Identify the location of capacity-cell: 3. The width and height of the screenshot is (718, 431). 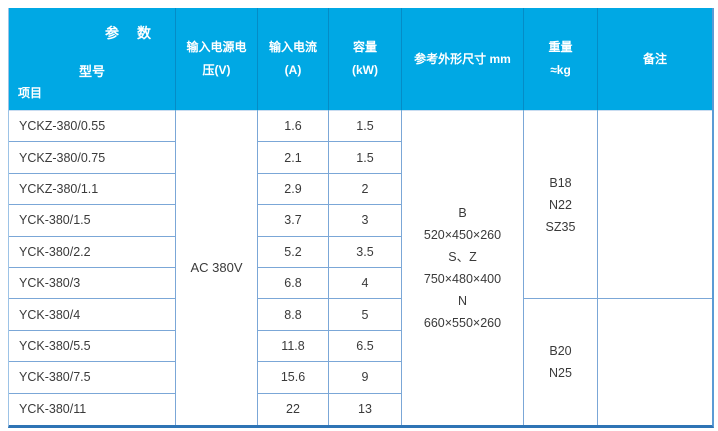
(365, 221).